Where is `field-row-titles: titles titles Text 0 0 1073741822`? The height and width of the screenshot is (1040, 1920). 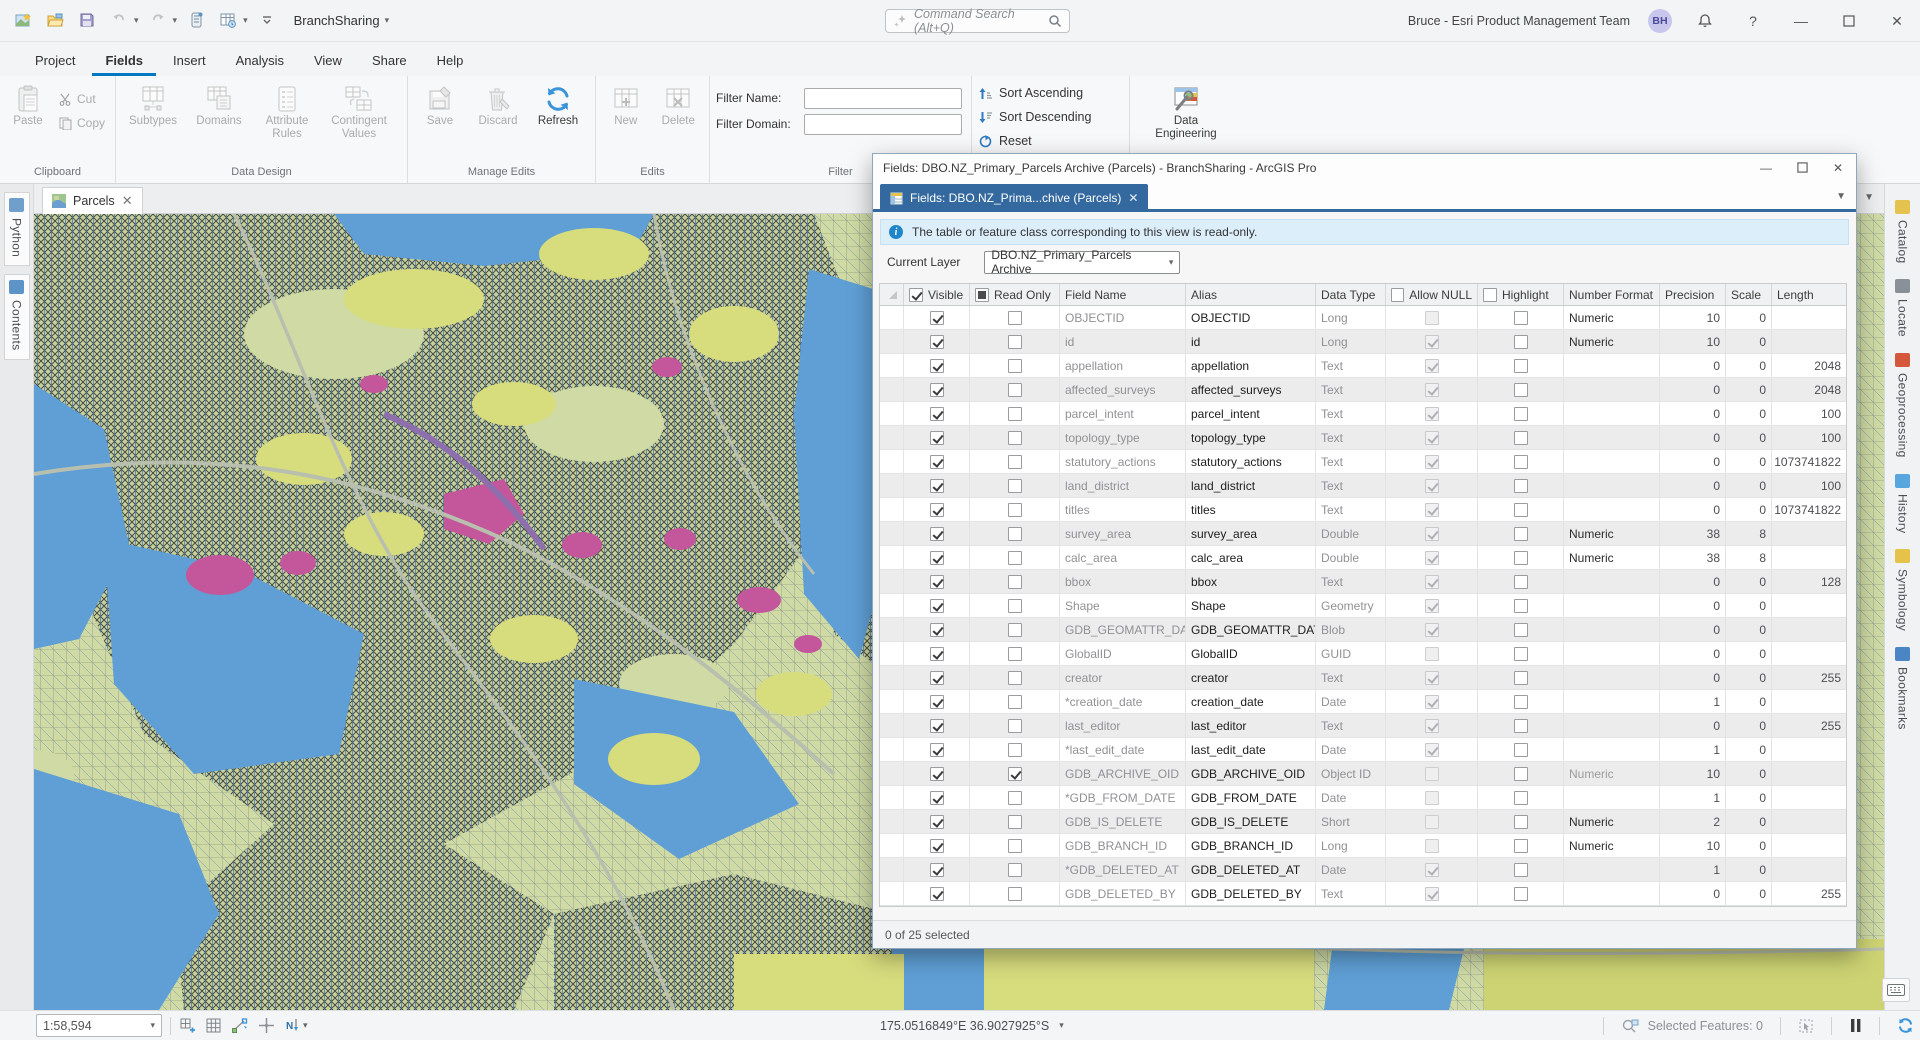
field-row-titles: titles titles Text 0 0 1073741822 is located at coordinates (1363, 510).